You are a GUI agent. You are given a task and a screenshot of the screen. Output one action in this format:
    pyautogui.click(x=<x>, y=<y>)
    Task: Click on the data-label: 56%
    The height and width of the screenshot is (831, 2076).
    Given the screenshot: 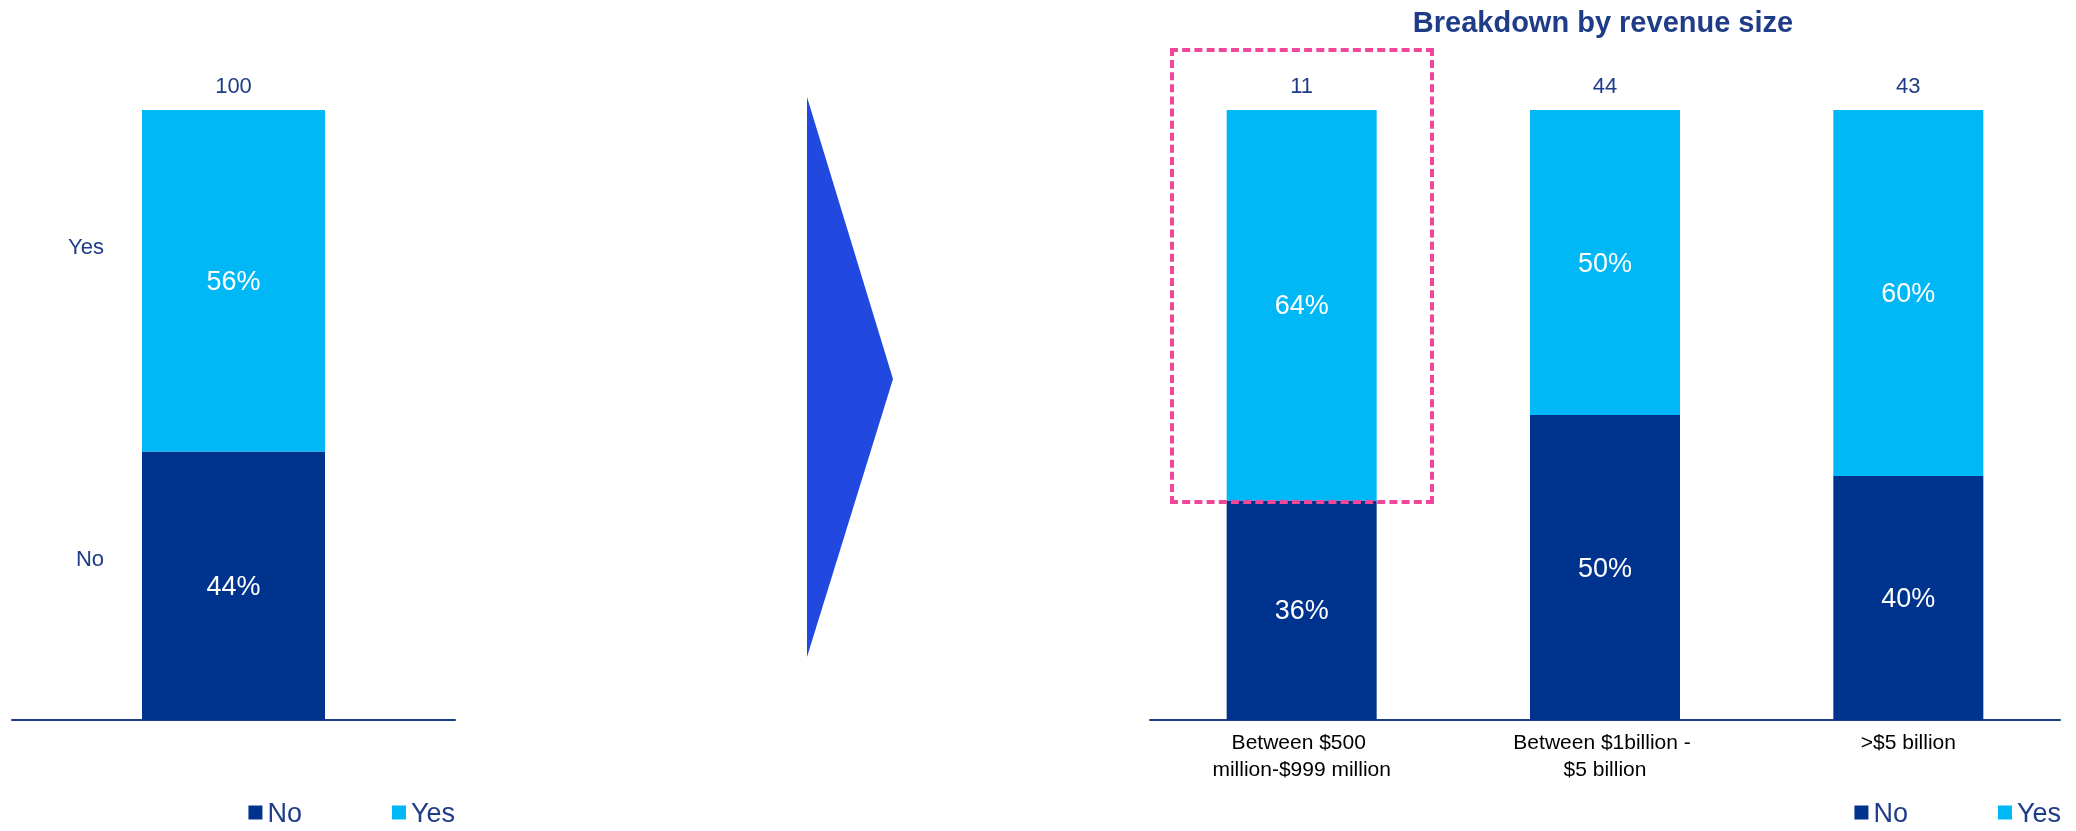 What is the action you would take?
    pyautogui.click(x=233, y=280)
    